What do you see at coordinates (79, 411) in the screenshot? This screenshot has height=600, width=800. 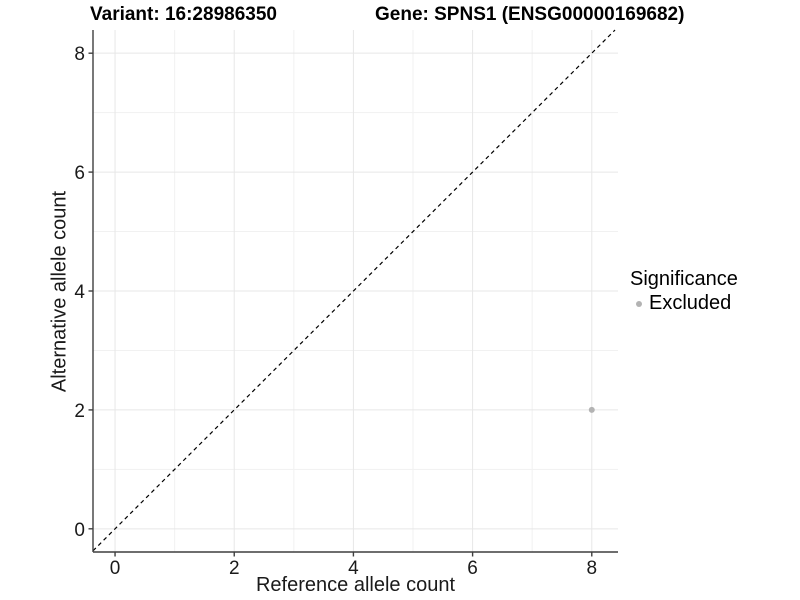 I see `y-tick-label: 2` at bounding box center [79, 411].